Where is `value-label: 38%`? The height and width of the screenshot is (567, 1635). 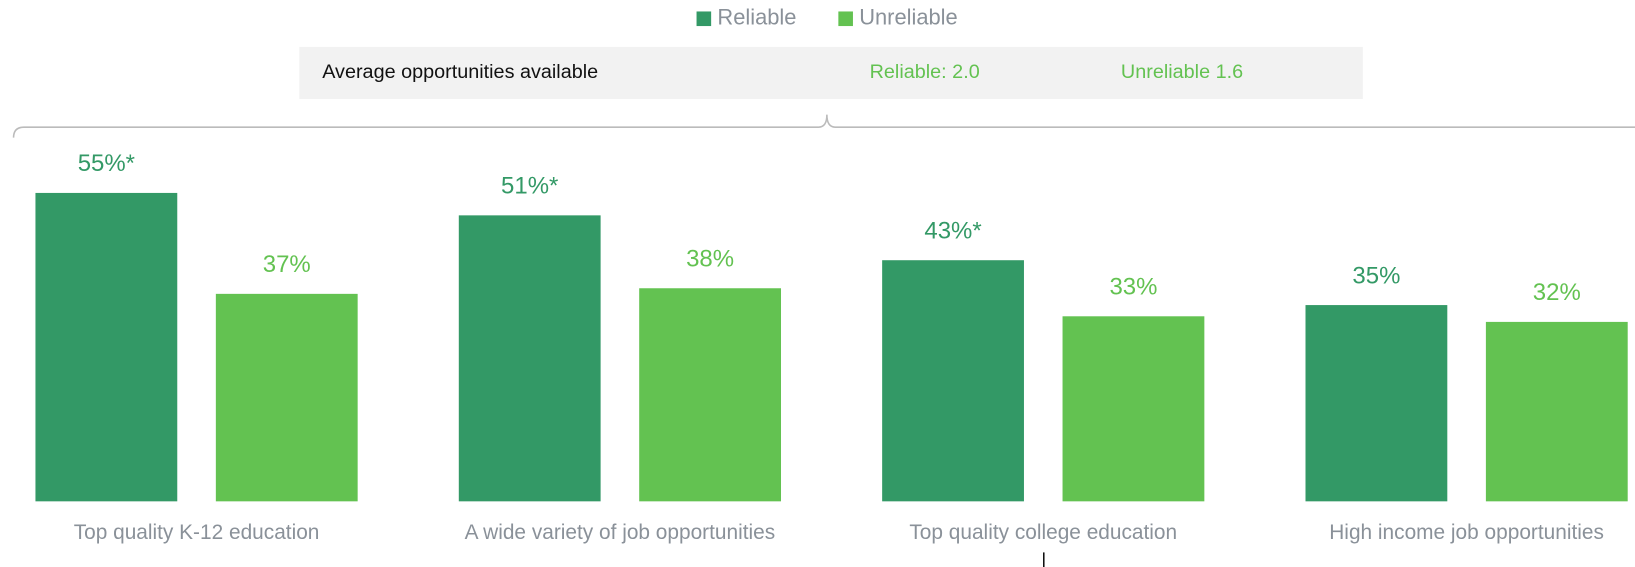 value-label: 38% is located at coordinates (710, 258).